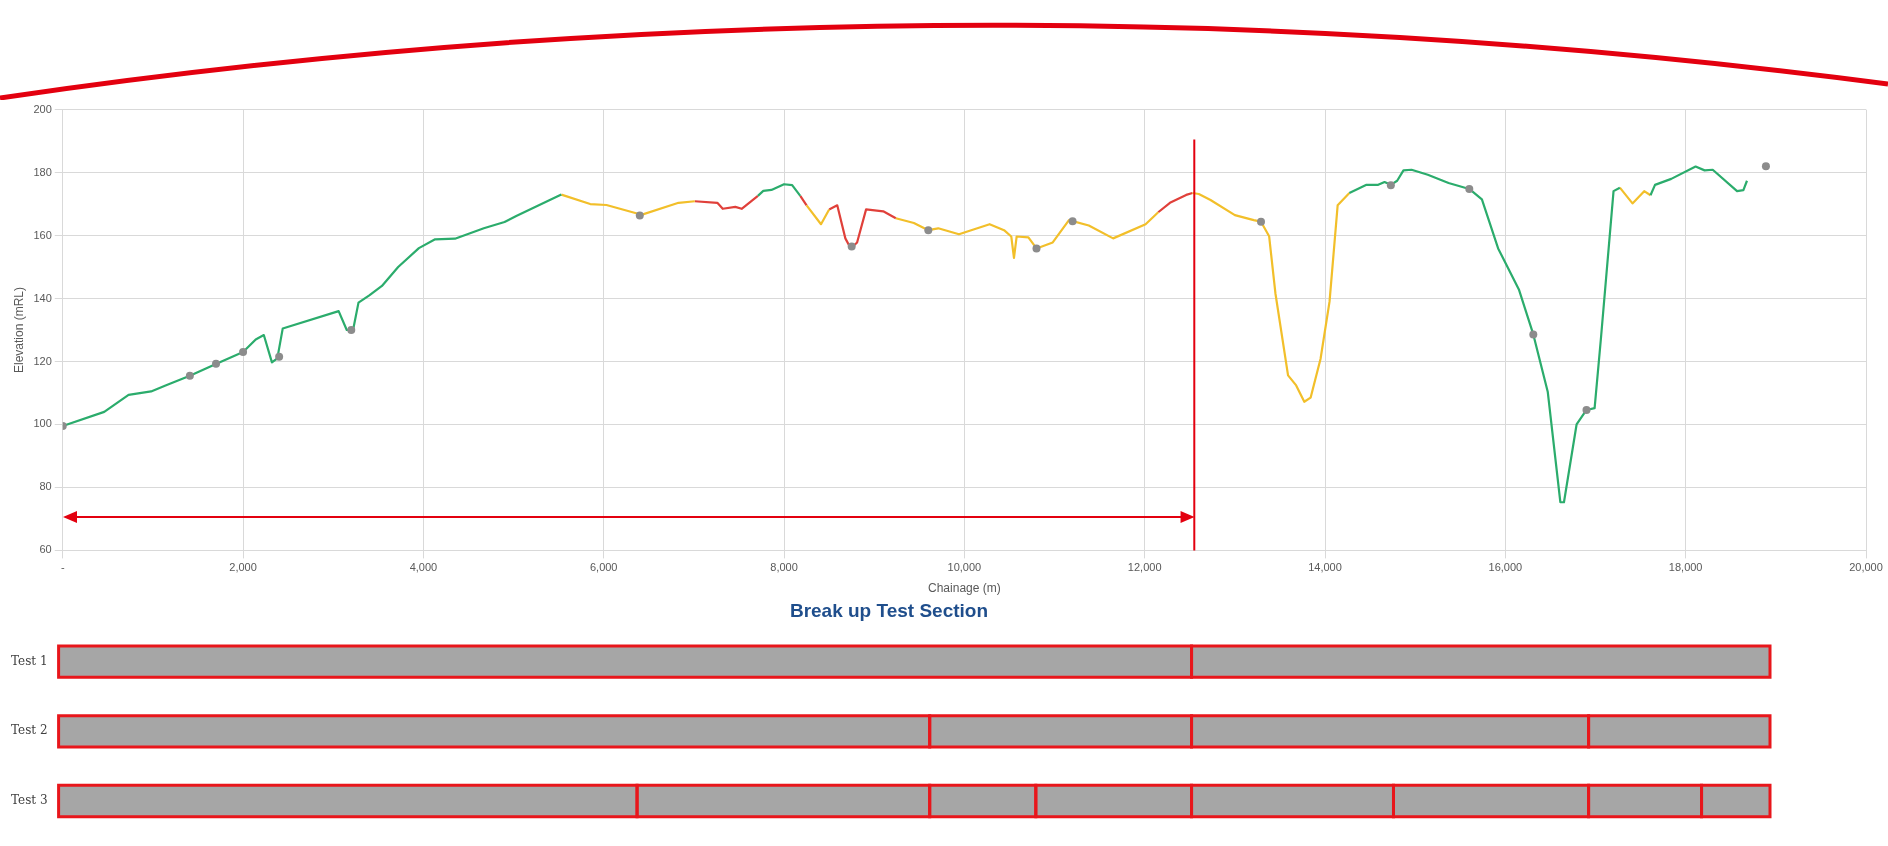  Describe the element at coordinates (1685, 567) in the screenshot. I see `x-tick-label: 18,000` at that location.